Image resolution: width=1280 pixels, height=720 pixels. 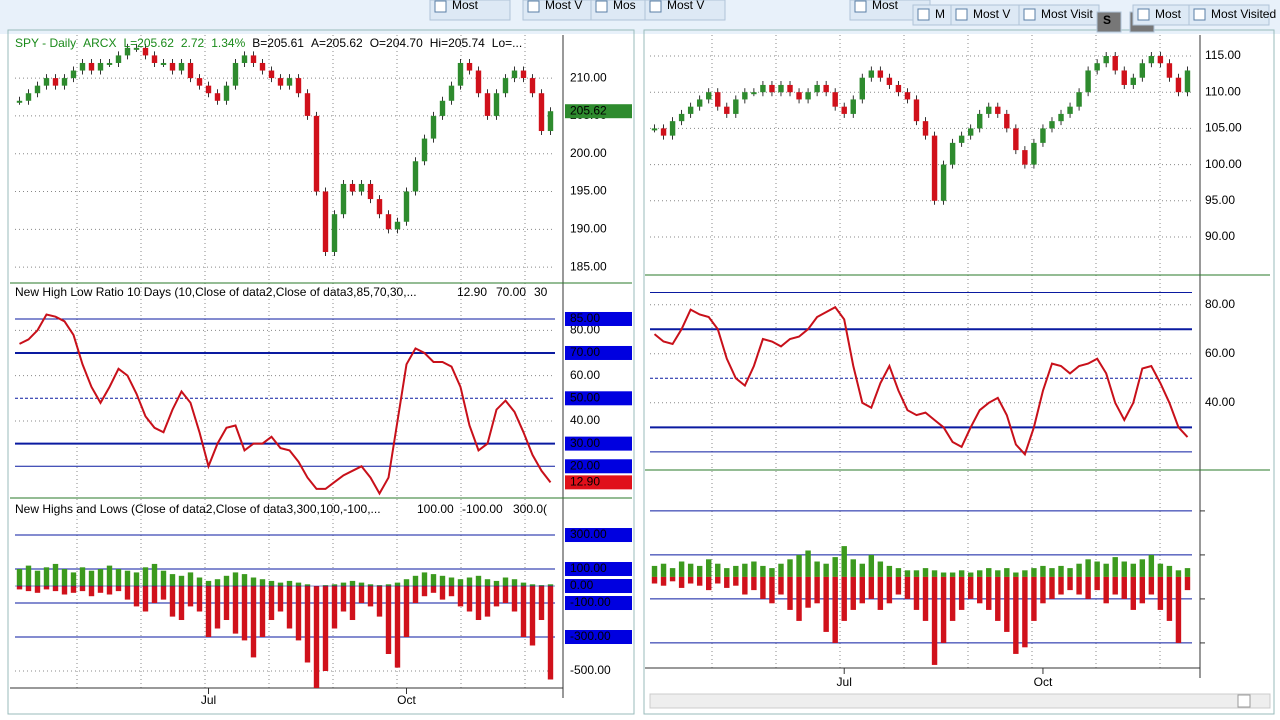 I want to click on y-tick-label: 185.00, so click(x=588, y=266).